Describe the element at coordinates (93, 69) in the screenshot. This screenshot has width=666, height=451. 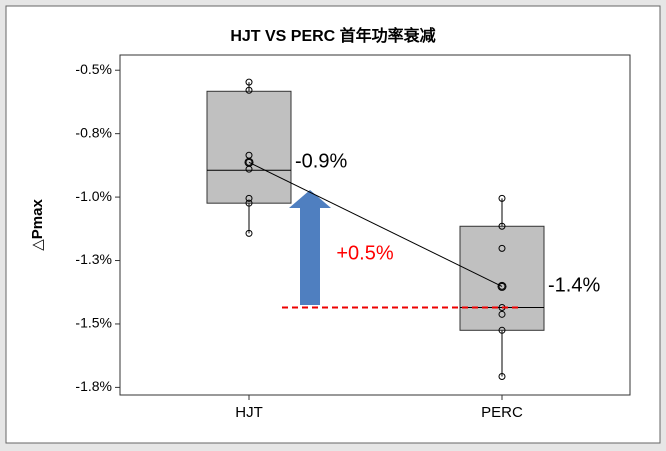
I see `y-tick-label: -0.5%` at that location.